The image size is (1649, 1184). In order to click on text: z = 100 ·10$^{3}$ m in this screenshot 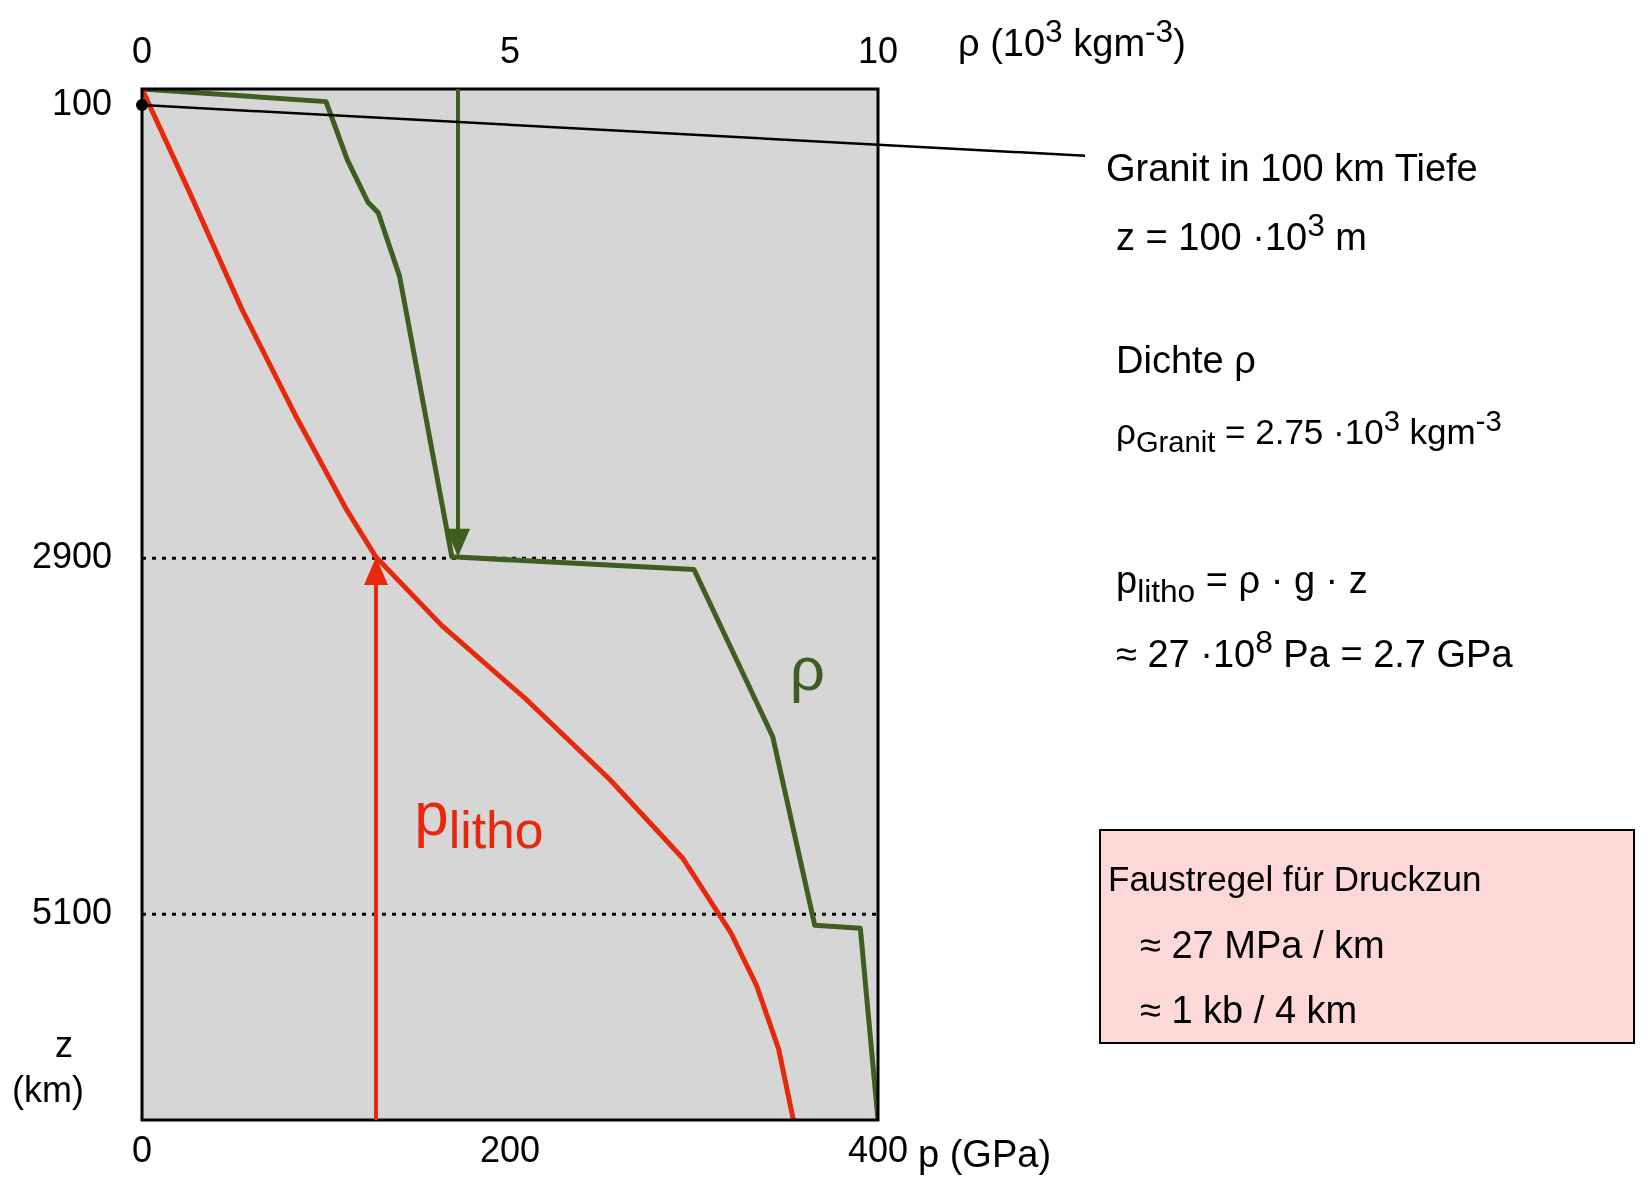, I will do `click(1242, 233)`.